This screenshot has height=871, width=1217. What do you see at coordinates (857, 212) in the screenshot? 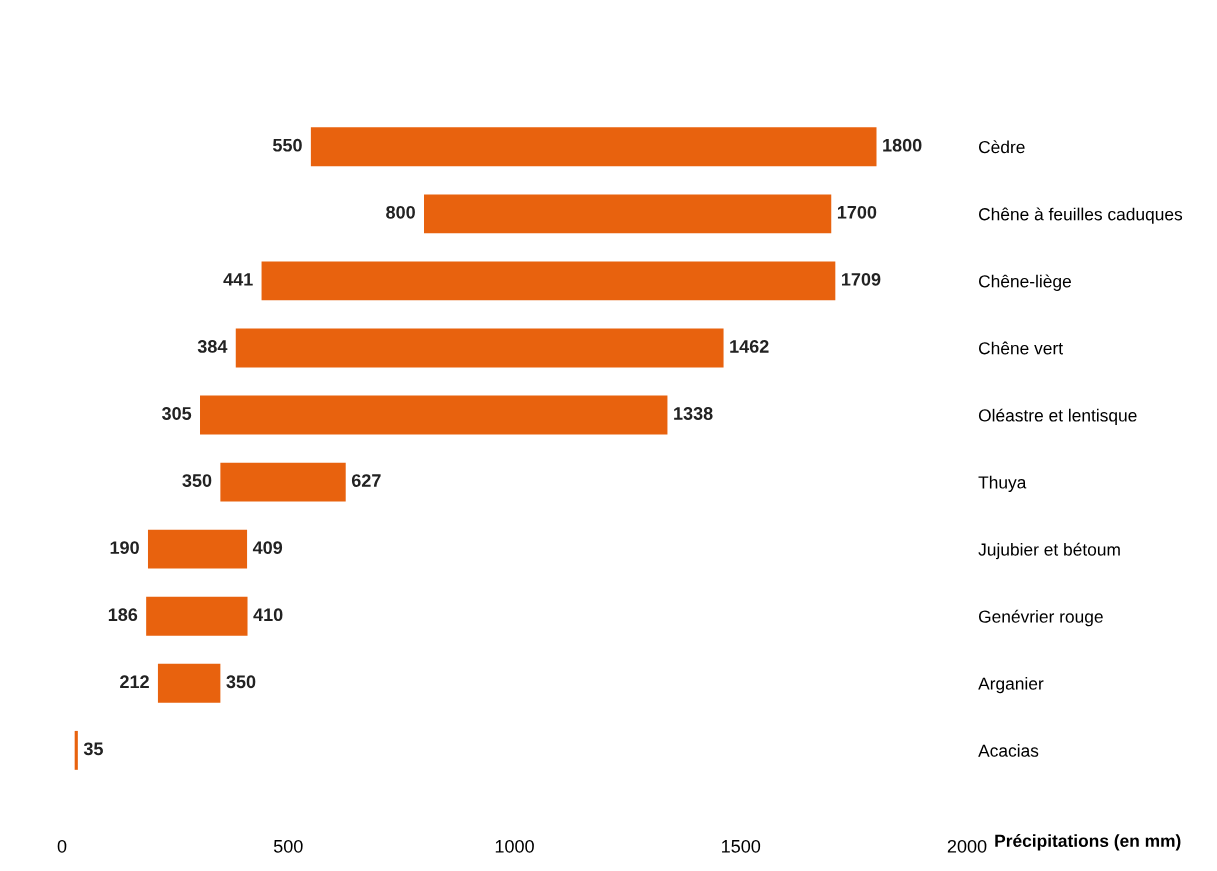
I see `data-label: 1700` at bounding box center [857, 212].